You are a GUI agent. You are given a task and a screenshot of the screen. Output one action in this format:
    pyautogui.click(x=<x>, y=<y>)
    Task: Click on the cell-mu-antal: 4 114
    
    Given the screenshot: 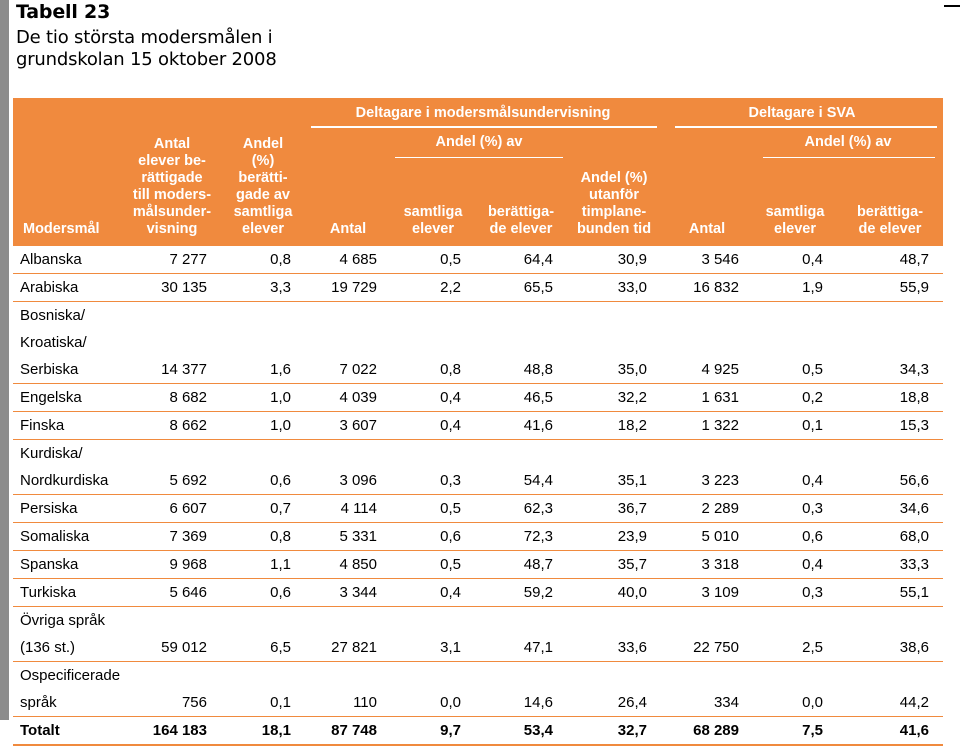 What is the action you would take?
    pyautogui.click(x=348, y=508)
    